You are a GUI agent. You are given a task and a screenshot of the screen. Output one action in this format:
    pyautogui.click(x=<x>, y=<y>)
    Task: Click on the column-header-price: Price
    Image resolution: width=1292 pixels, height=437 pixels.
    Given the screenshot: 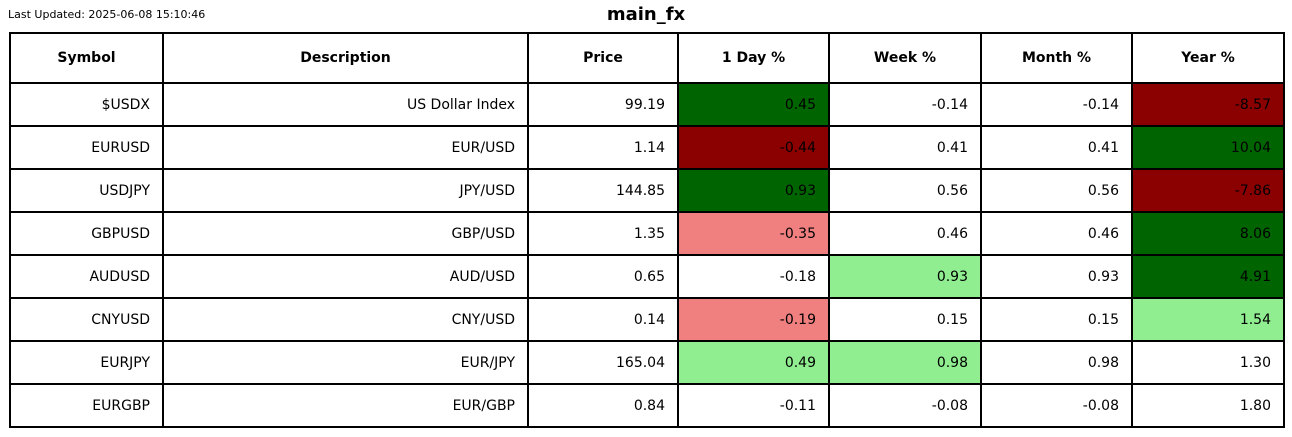 What is the action you would take?
    pyautogui.click(x=603, y=58)
    